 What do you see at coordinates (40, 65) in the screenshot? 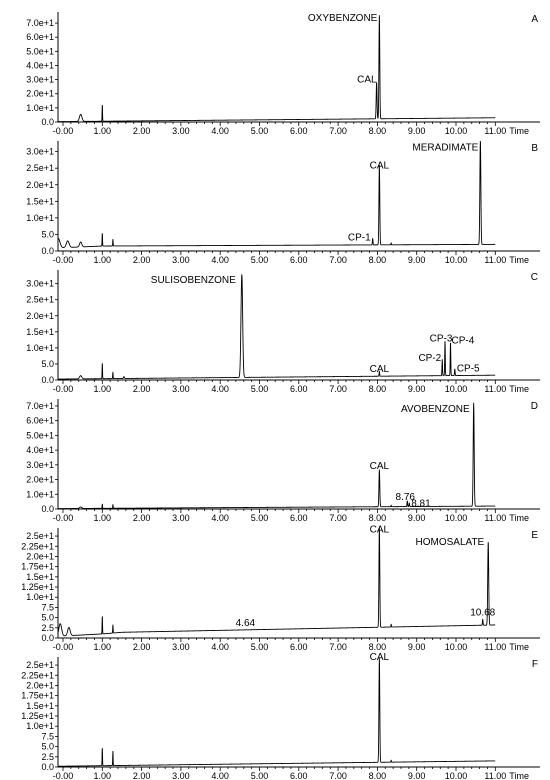
I see `y-tick-label: 4.0e+1` at bounding box center [40, 65].